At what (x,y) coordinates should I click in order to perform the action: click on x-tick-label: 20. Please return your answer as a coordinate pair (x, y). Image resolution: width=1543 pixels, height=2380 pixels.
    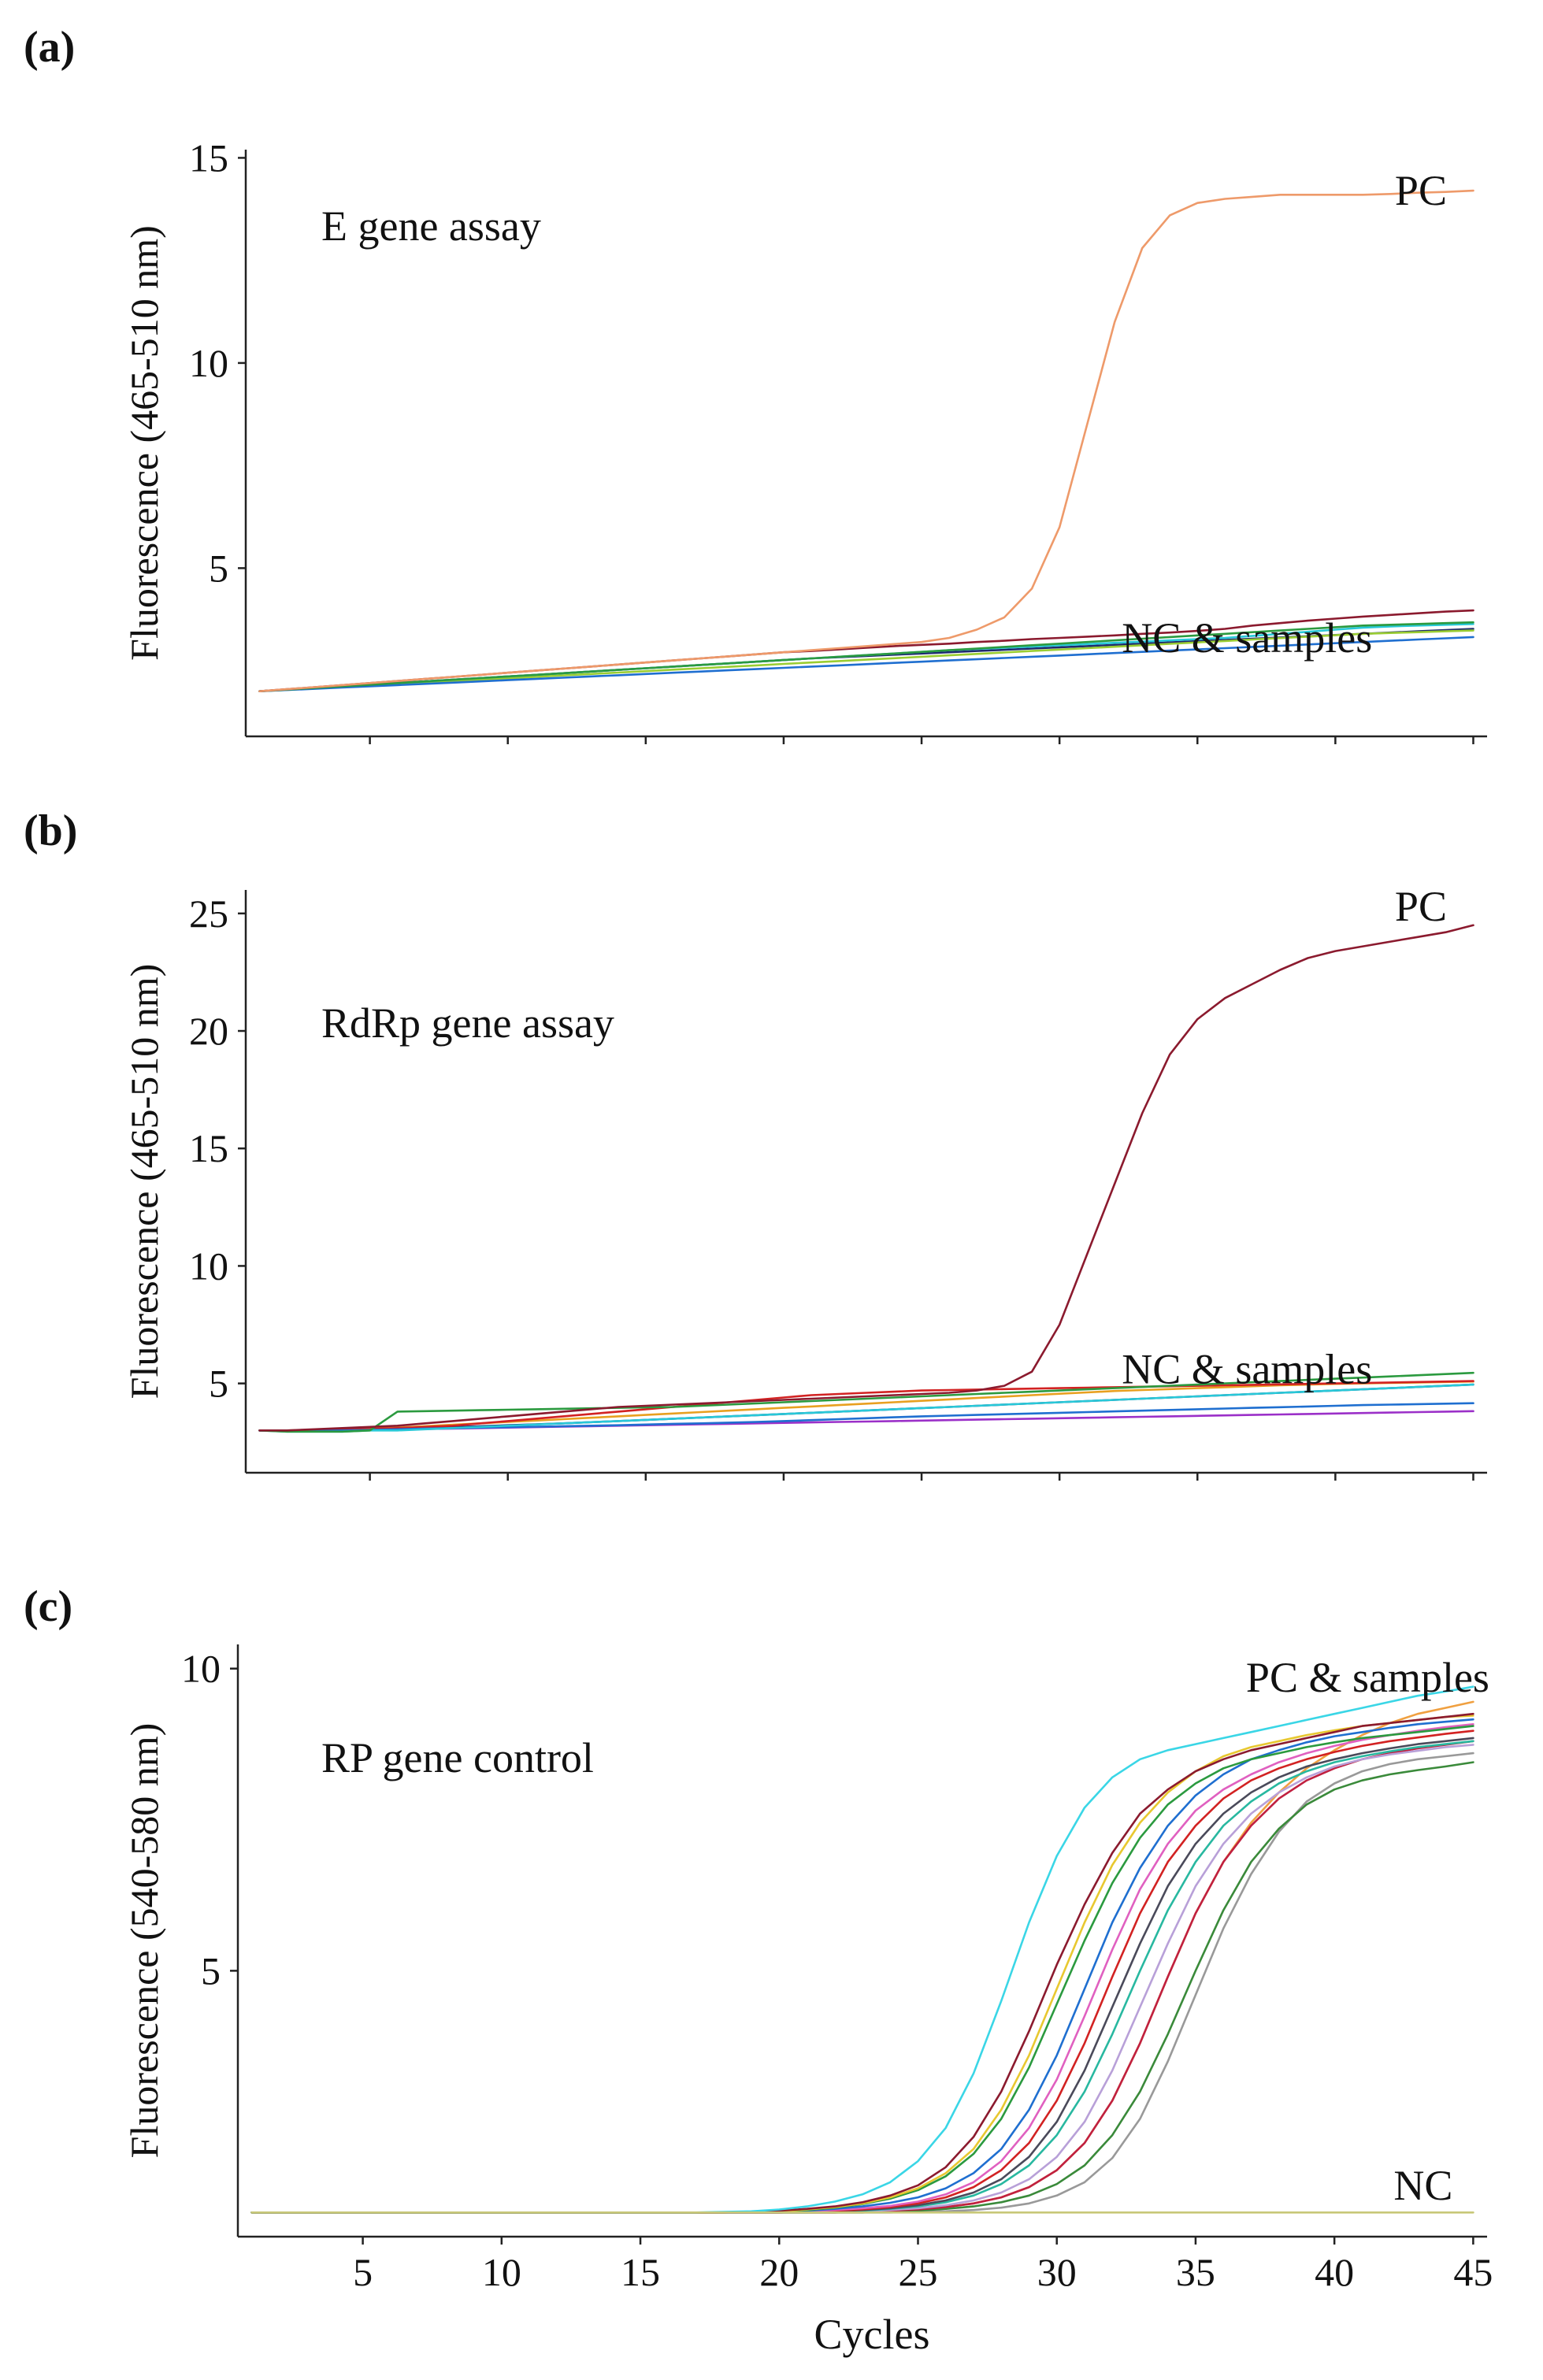
    Looking at the image, I should click on (779, 2272).